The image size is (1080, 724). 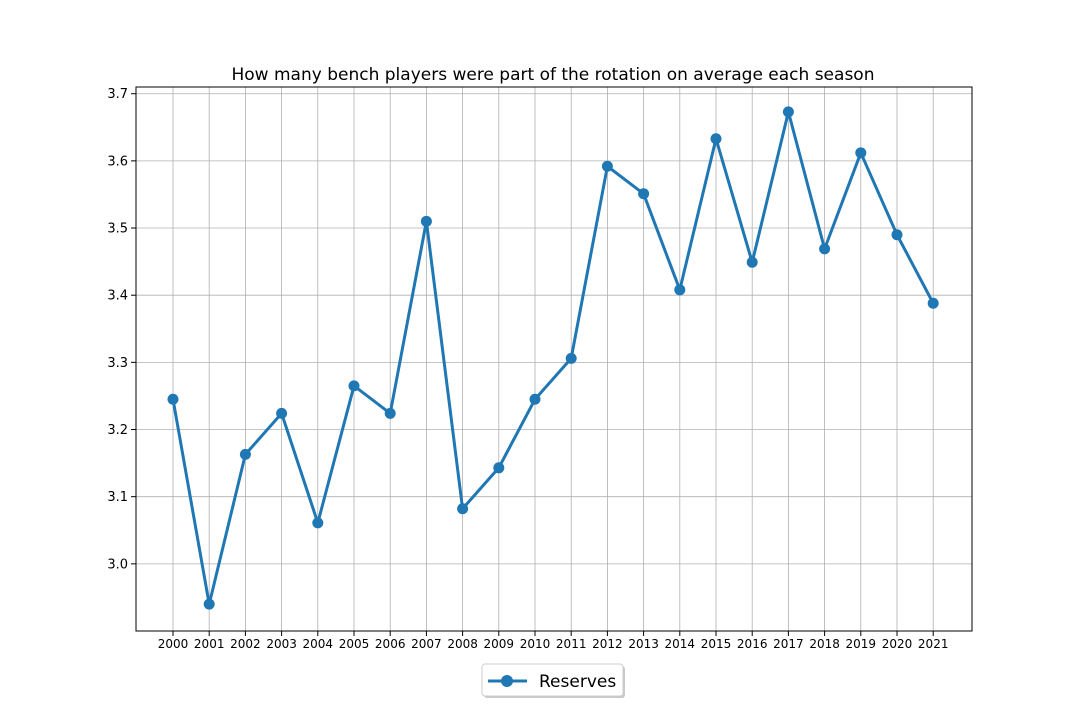 I want to click on x-tick-label: 2009, so click(x=499, y=644).